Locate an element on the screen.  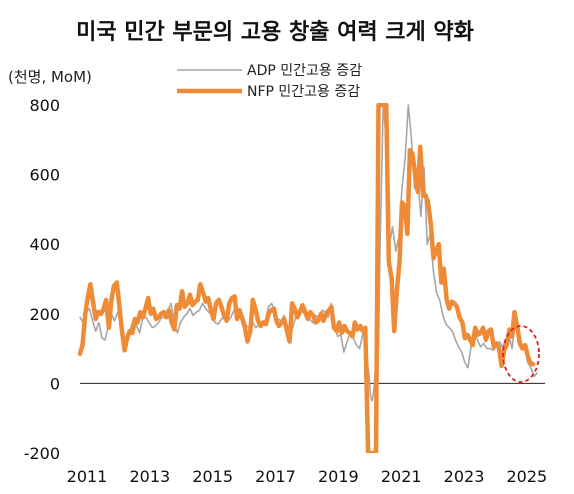
chart-title: 미국 민간 부문의 고용 창출 여력 크게 약화 is located at coordinates (275, 32).